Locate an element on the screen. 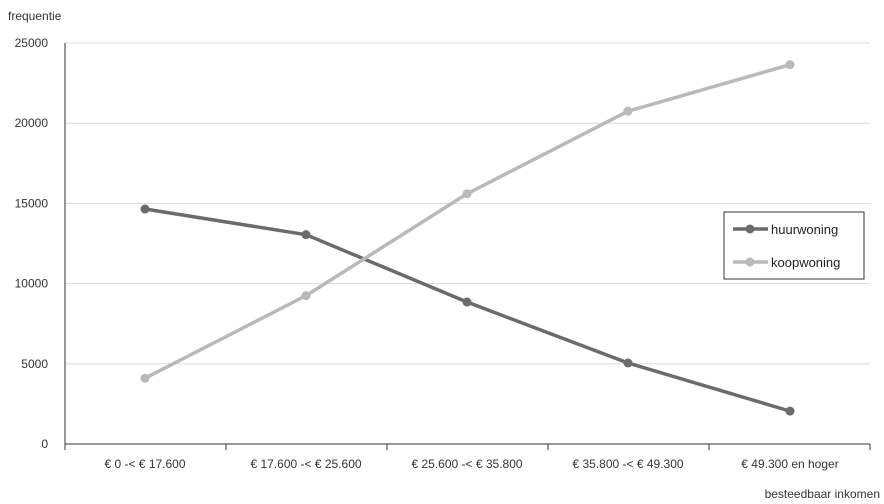  y-tick-label: 25000 is located at coordinates (32, 43).